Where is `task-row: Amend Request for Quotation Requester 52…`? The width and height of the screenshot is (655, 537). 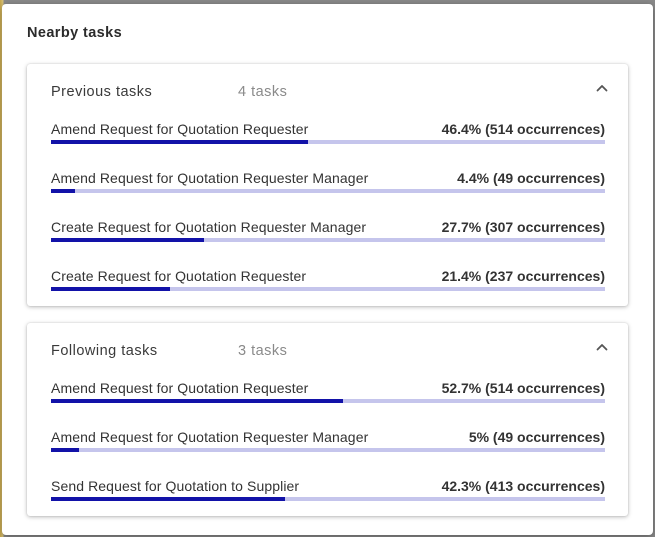
task-row: Amend Request for Quotation Requester 52… is located at coordinates (328, 404).